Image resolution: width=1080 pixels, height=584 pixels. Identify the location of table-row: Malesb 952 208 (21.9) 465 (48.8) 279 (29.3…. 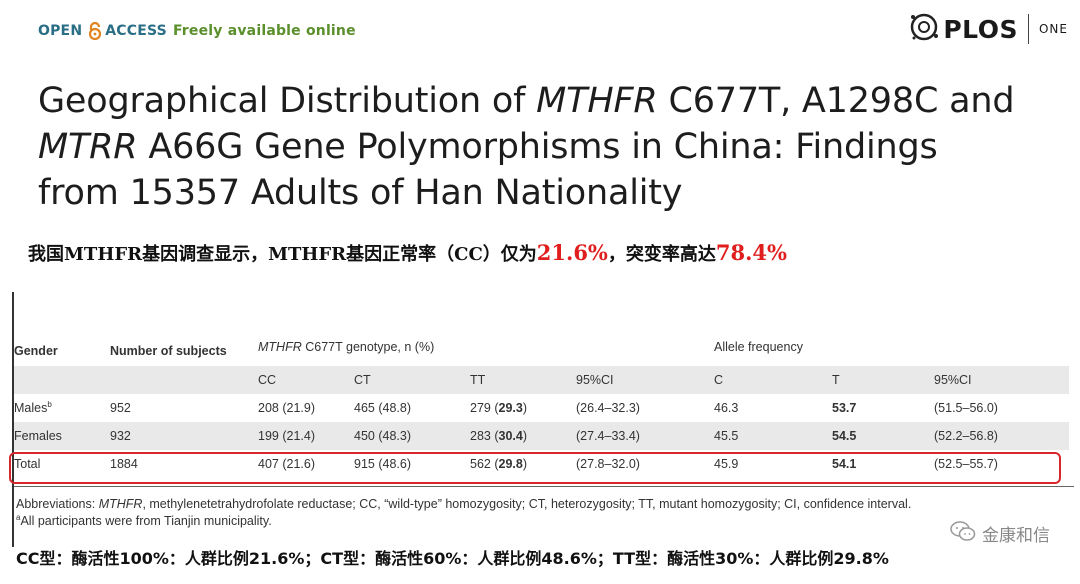
(506, 408).